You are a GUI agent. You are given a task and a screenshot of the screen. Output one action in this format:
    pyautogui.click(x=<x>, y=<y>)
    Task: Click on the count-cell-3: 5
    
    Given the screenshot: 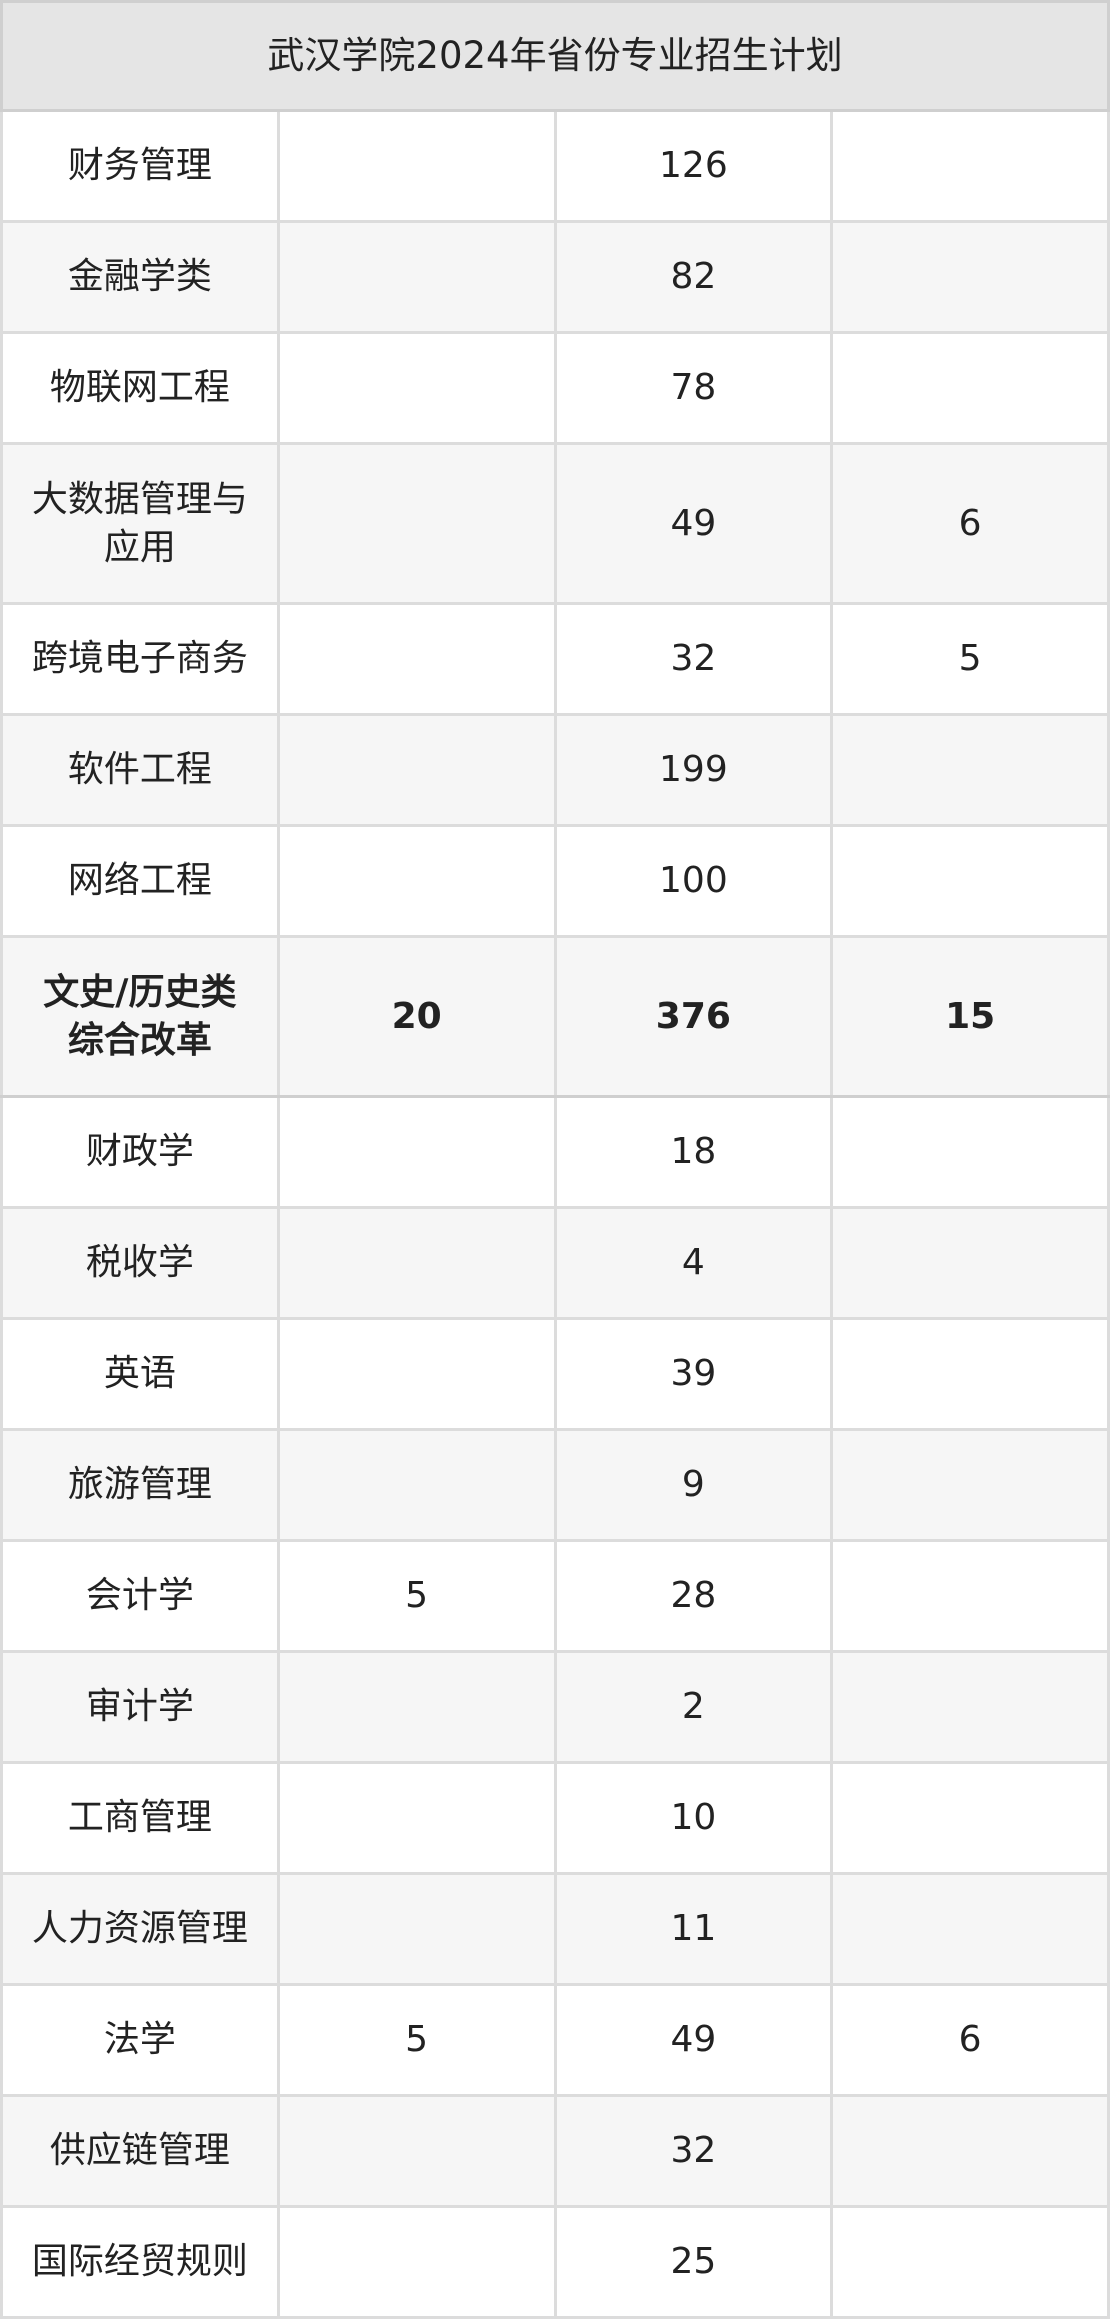 What is the action you would take?
    pyautogui.click(x=970, y=659)
    